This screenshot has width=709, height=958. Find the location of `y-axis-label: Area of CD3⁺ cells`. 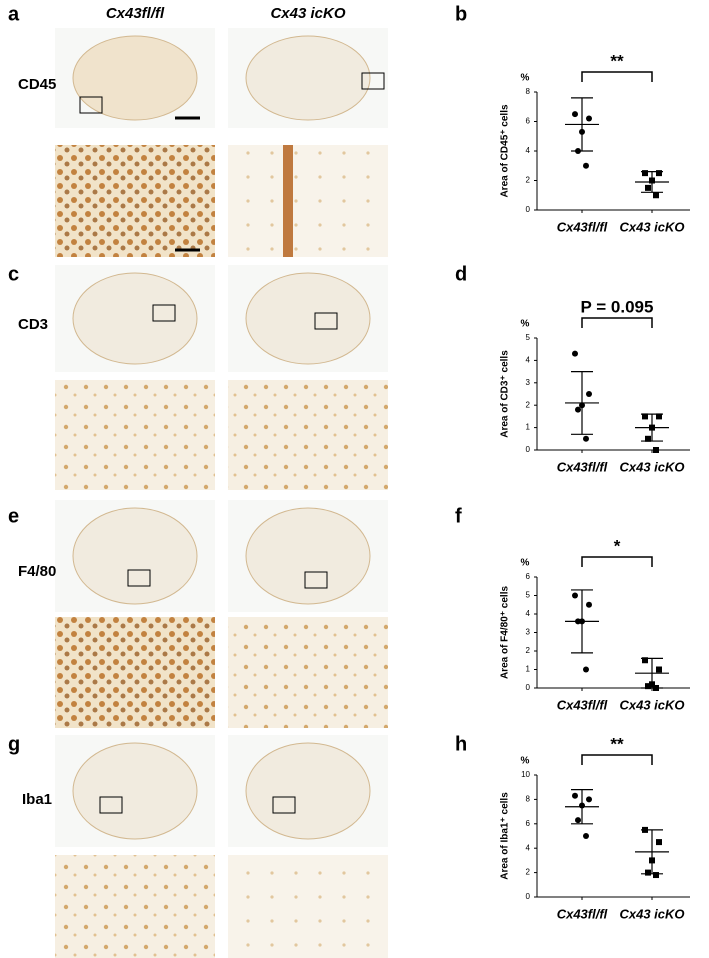

y-axis-label: Area of CD3⁺ cells is located at coordinates (505, 394).